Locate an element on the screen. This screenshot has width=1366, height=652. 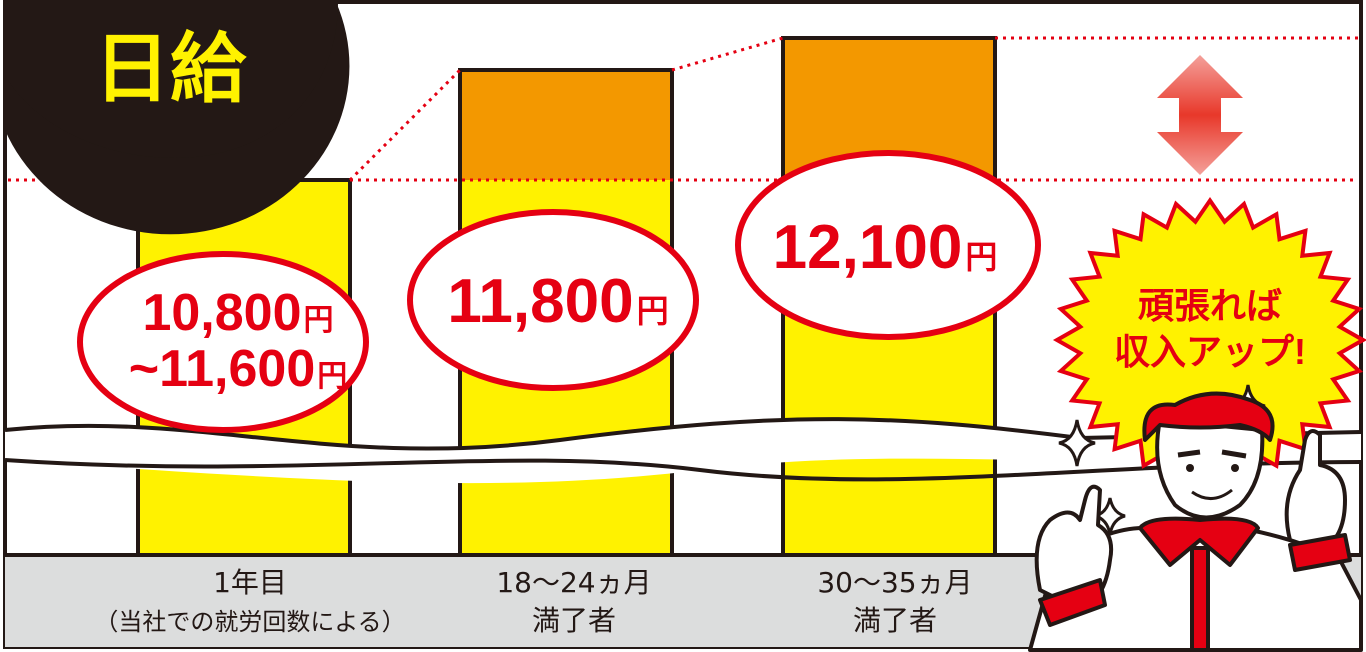
svg-text: 12,100円 is located at coordinates (885, 247).